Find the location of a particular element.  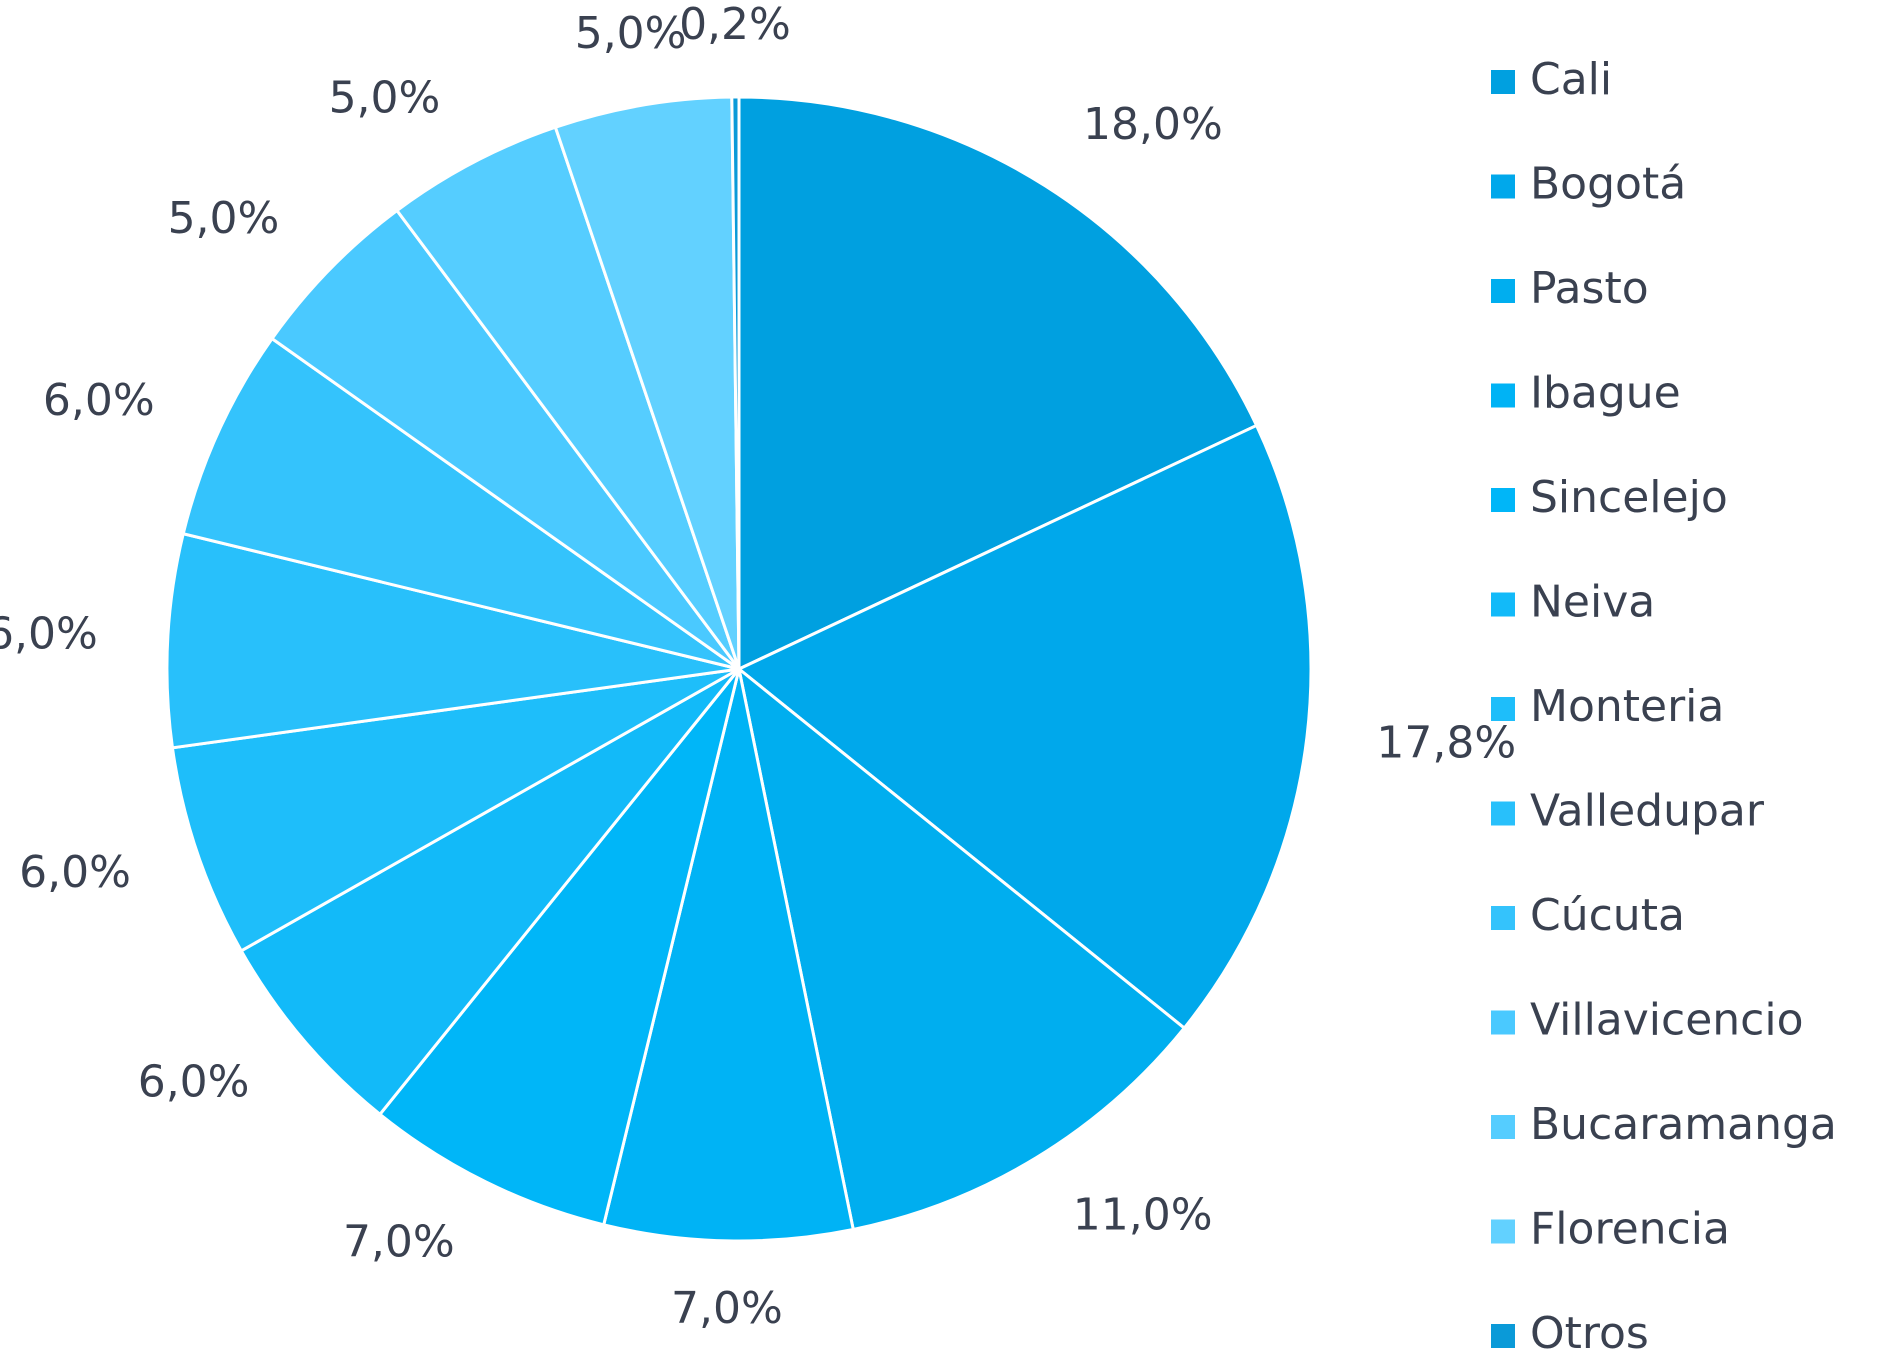

legend-label: Bogotá is located at coordinates (1608, 184).